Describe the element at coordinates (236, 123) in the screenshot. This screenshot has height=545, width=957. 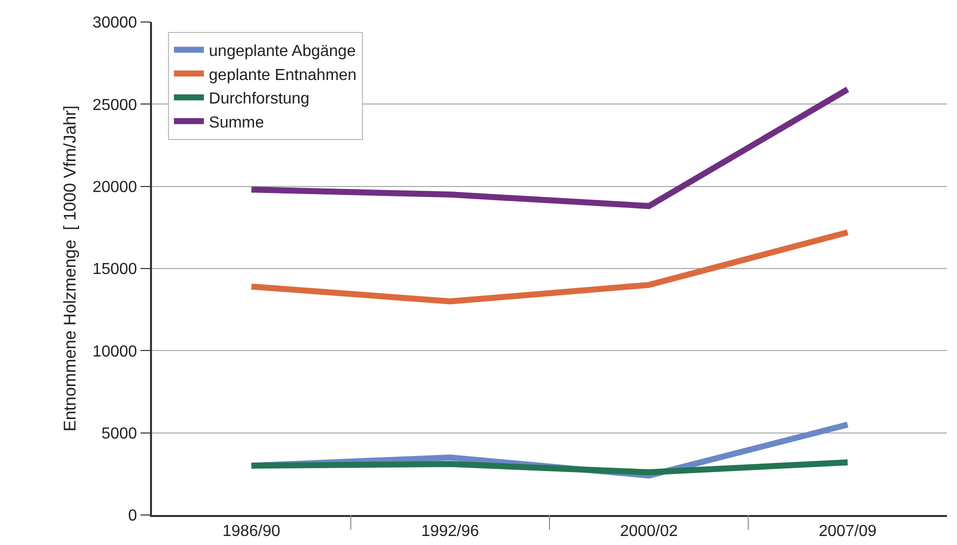
I see `legend-label: Summe` at that location.